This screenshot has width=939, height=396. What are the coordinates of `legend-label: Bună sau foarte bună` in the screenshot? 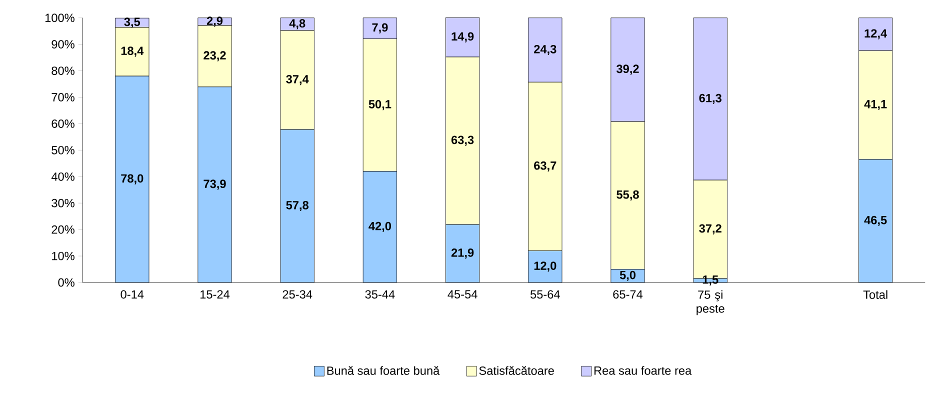 It's located at (383, 370).